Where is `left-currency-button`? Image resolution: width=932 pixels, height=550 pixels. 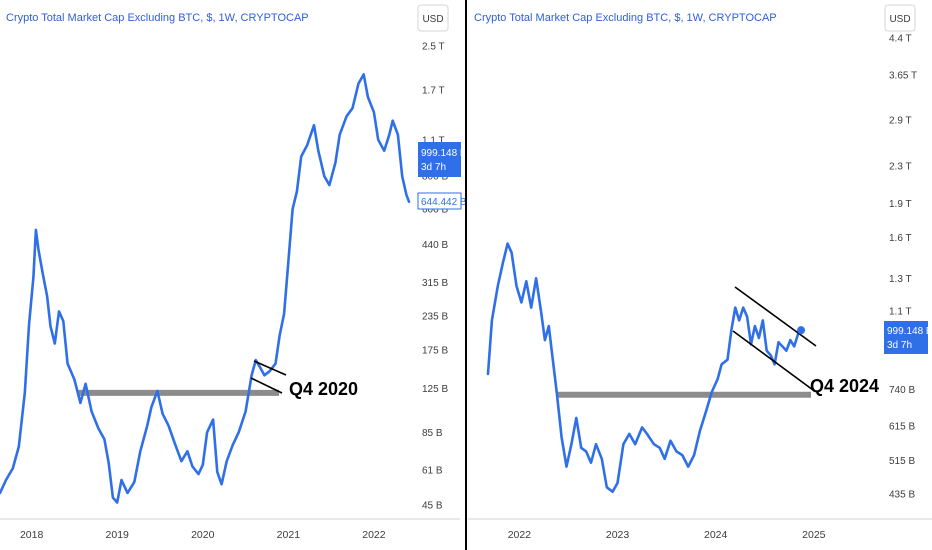
left-currency-button is located at coordinates (433, 18).